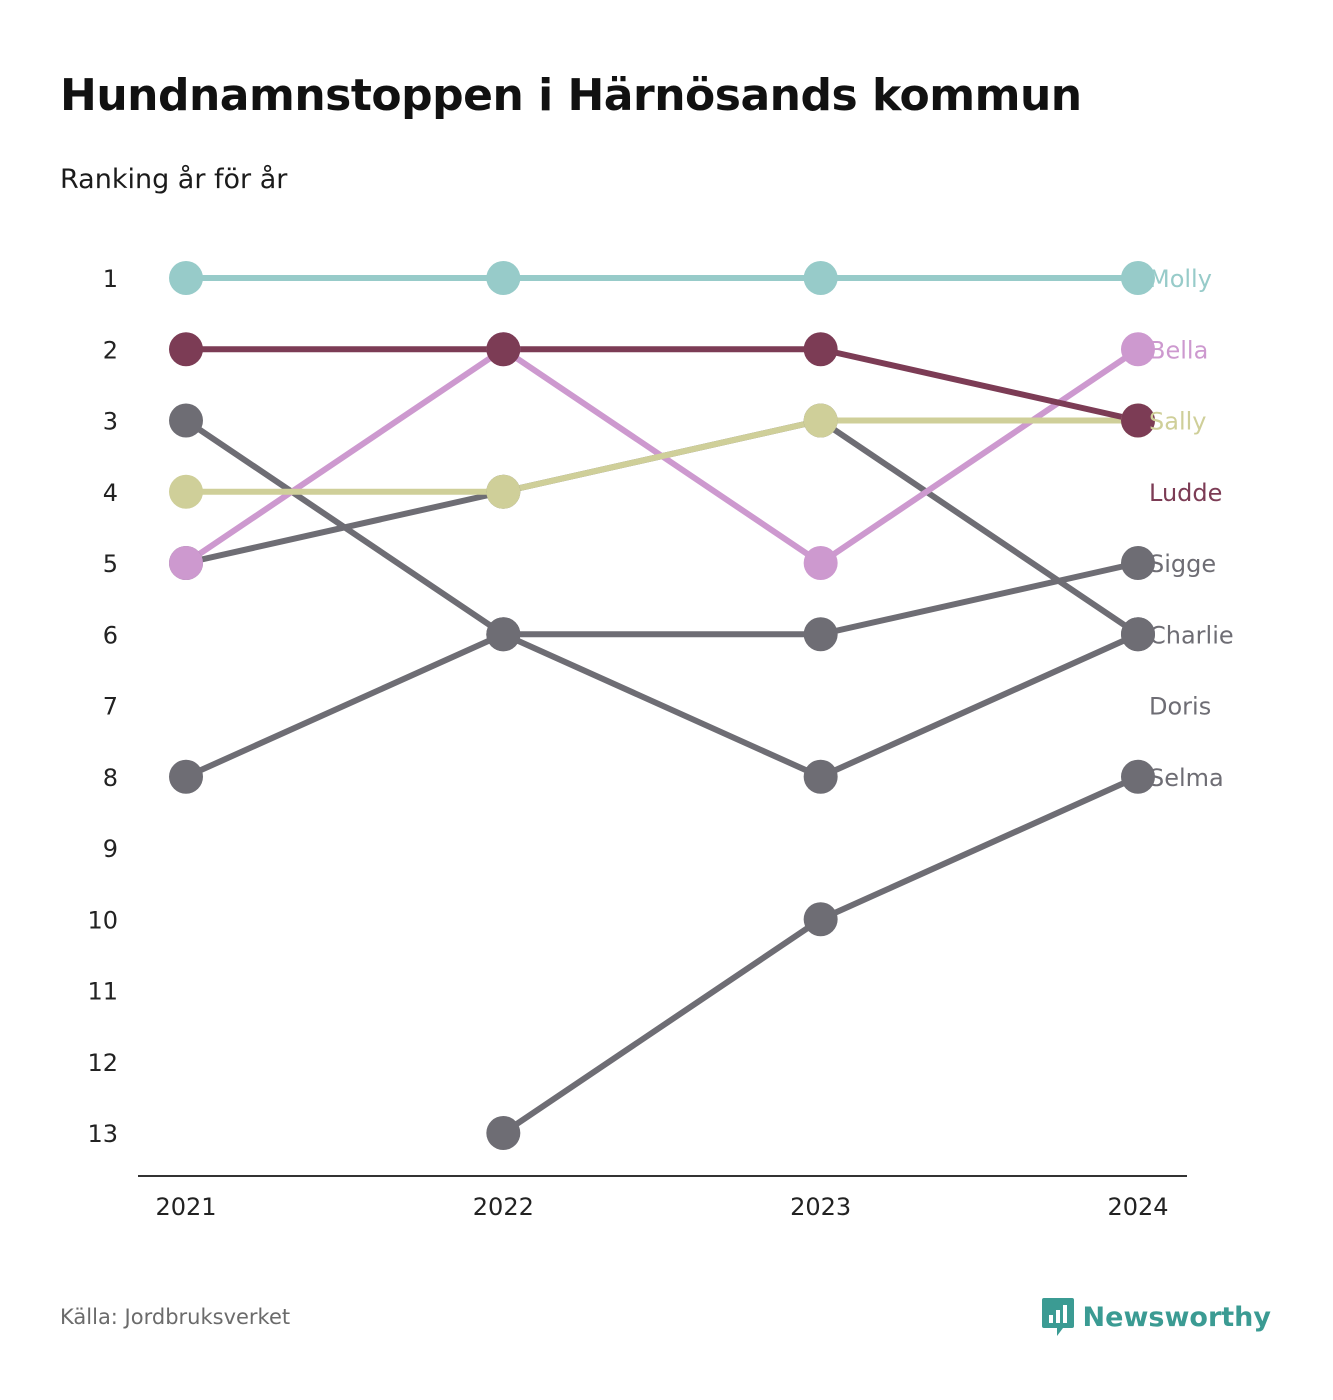  Describe the element at coordinates (571, 95) in the screenshot. I see `chart-title: Hundnamnstoppen i Härnösands kommun` at that location.